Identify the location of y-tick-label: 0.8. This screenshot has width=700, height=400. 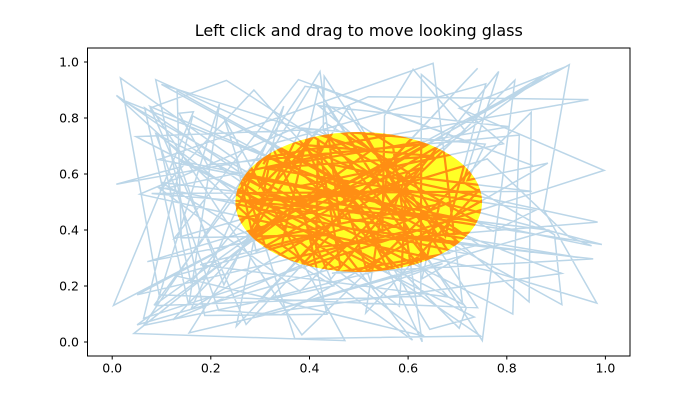
(69, 117).